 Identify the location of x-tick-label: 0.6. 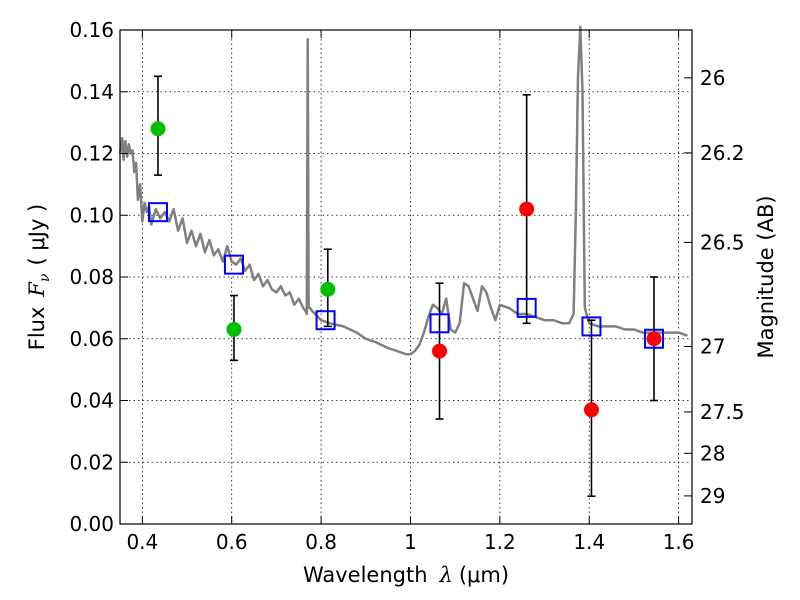
(232, 542).